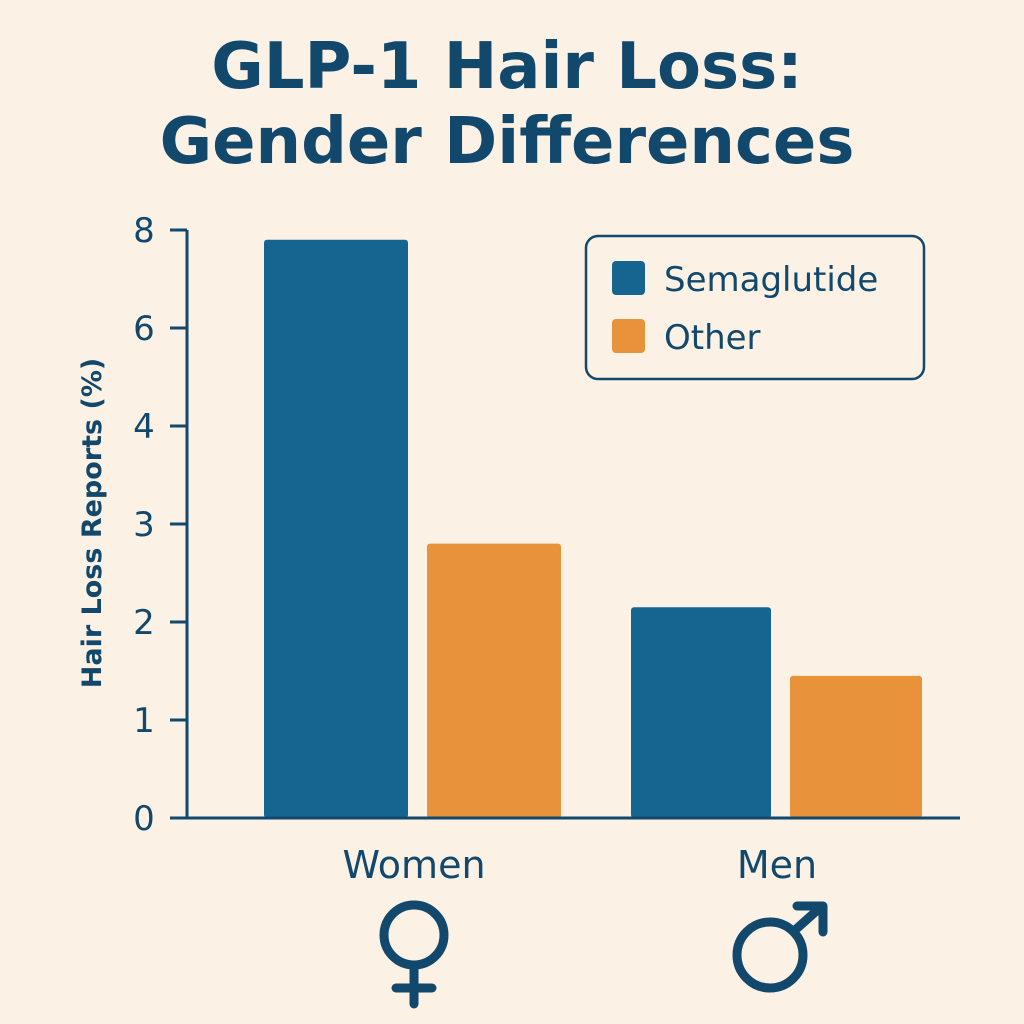  I want to click on y-tick-label: 0, so click(144, 819).